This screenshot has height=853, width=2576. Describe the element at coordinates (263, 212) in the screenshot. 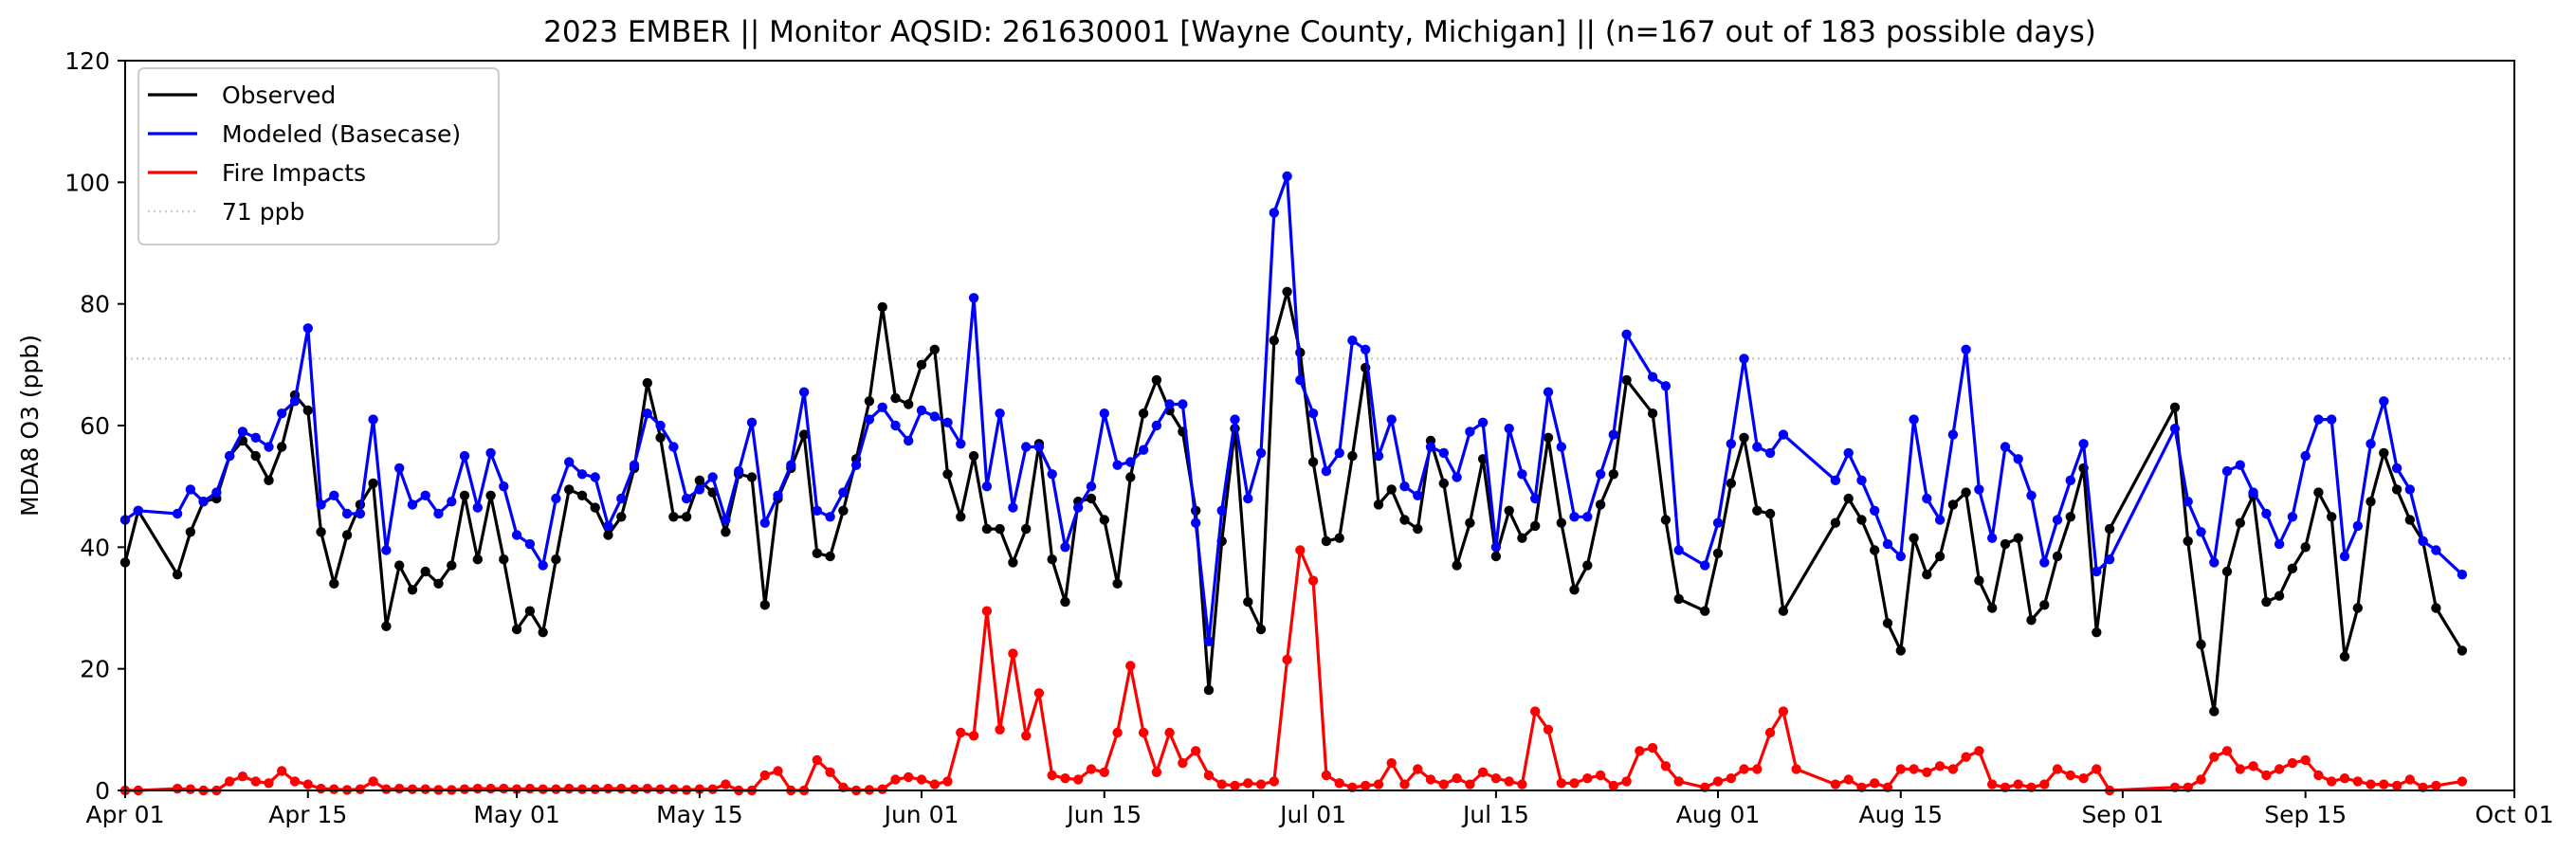

I see `legend-label: 71 ppb` at that location.